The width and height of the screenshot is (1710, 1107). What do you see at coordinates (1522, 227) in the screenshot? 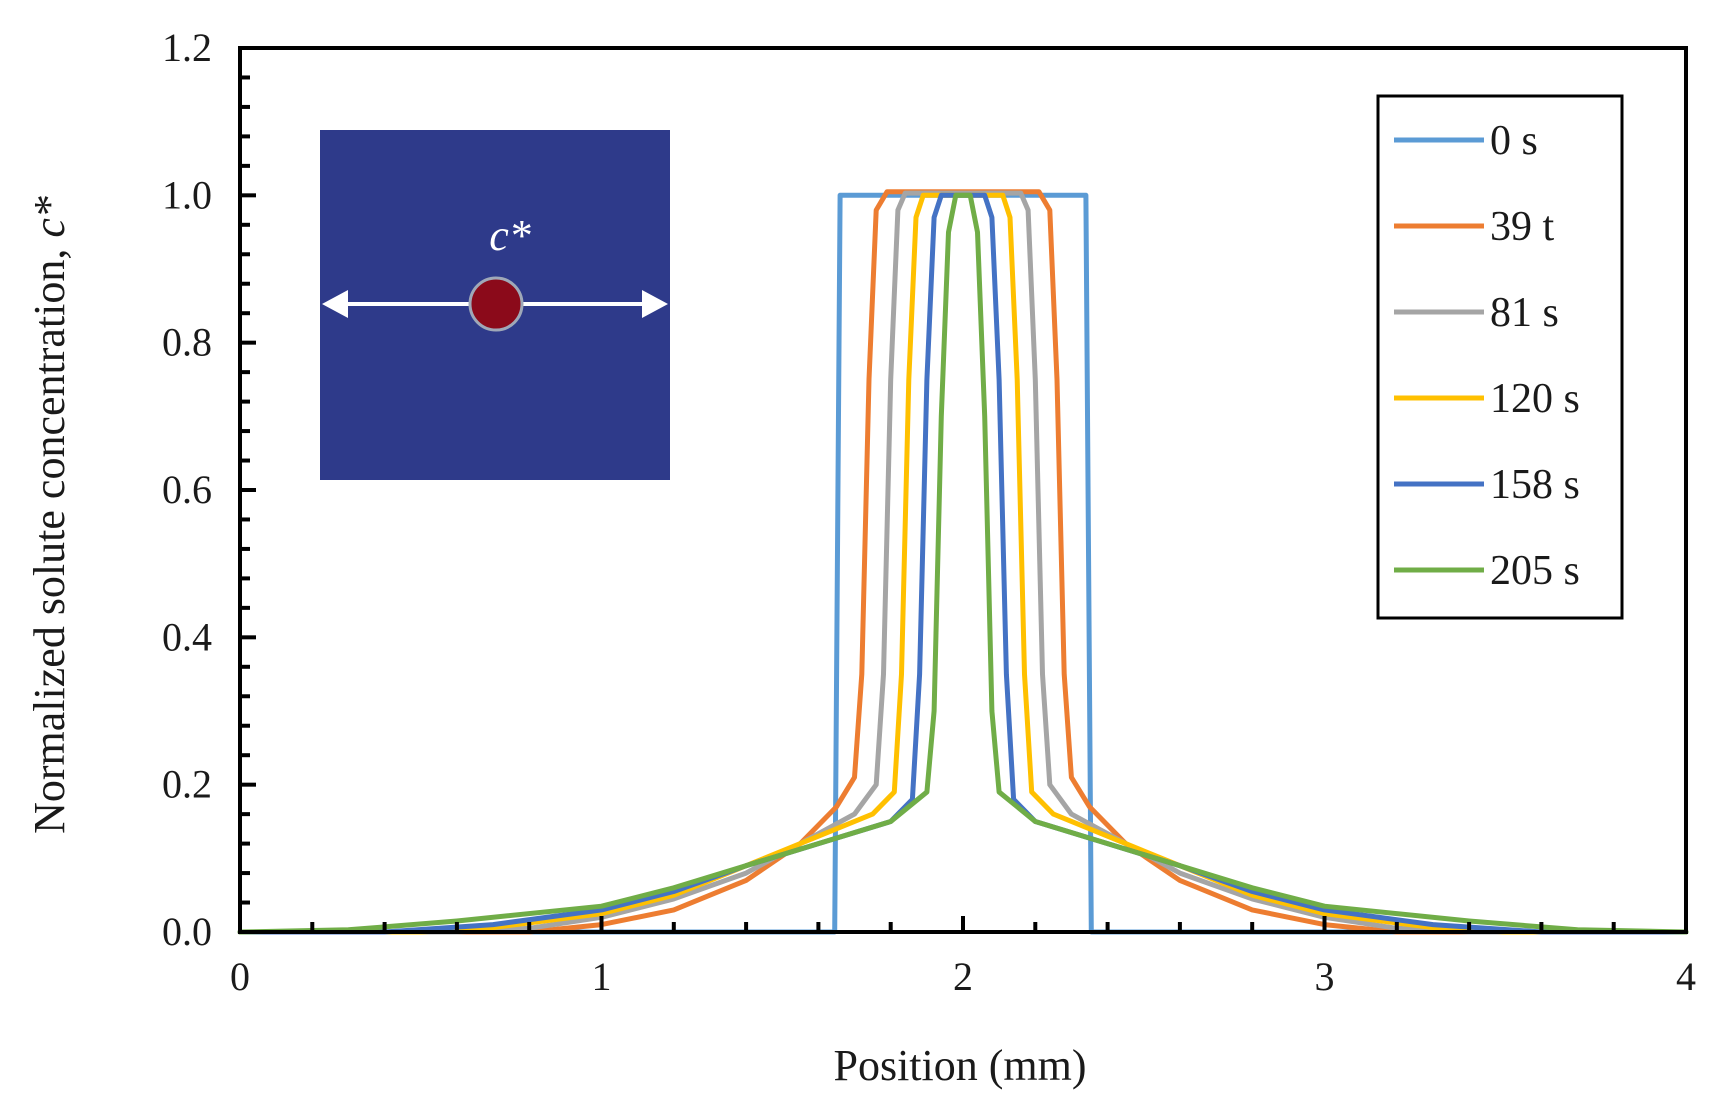
I see `legend-label-1: 39 t` at bounding box center [1522, 227].